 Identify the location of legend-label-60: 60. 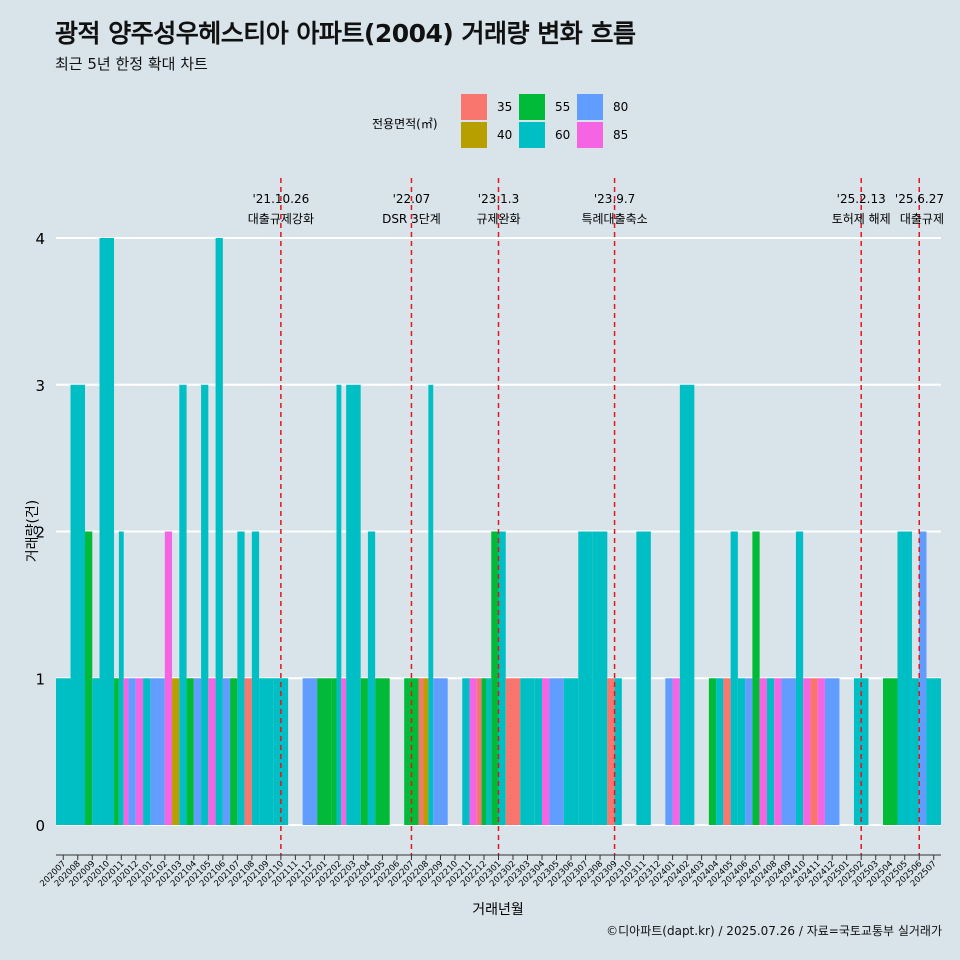
(562, 135).